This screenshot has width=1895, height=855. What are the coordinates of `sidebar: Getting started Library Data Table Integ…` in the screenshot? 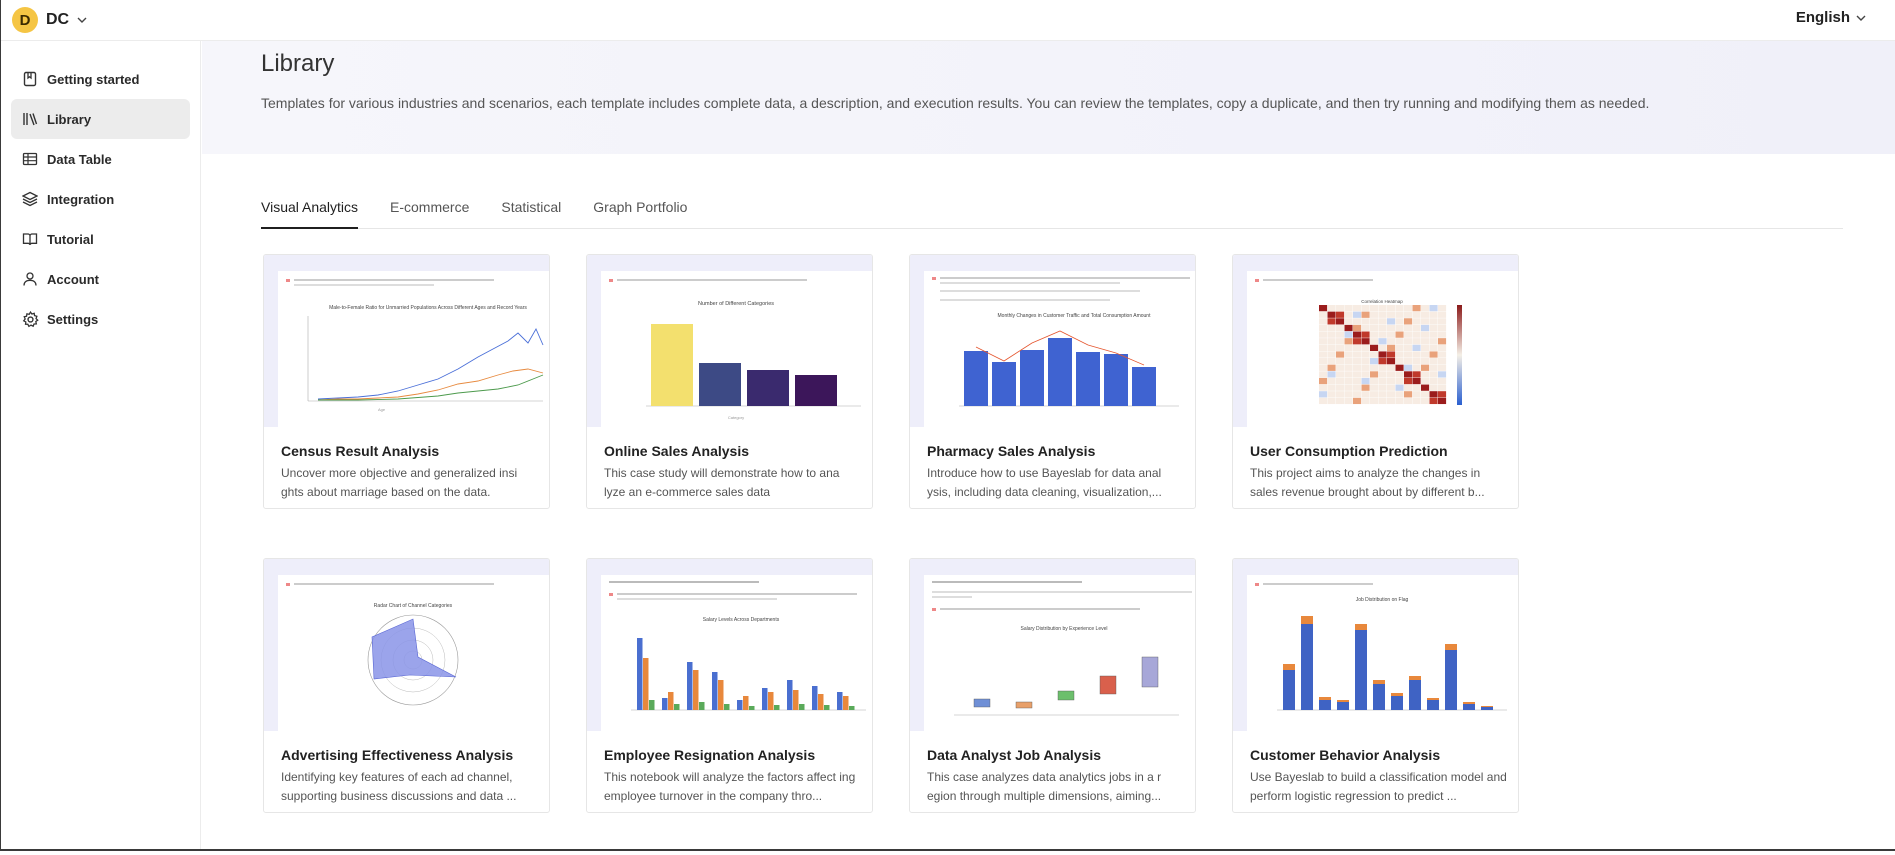 It's located at (101, 445).